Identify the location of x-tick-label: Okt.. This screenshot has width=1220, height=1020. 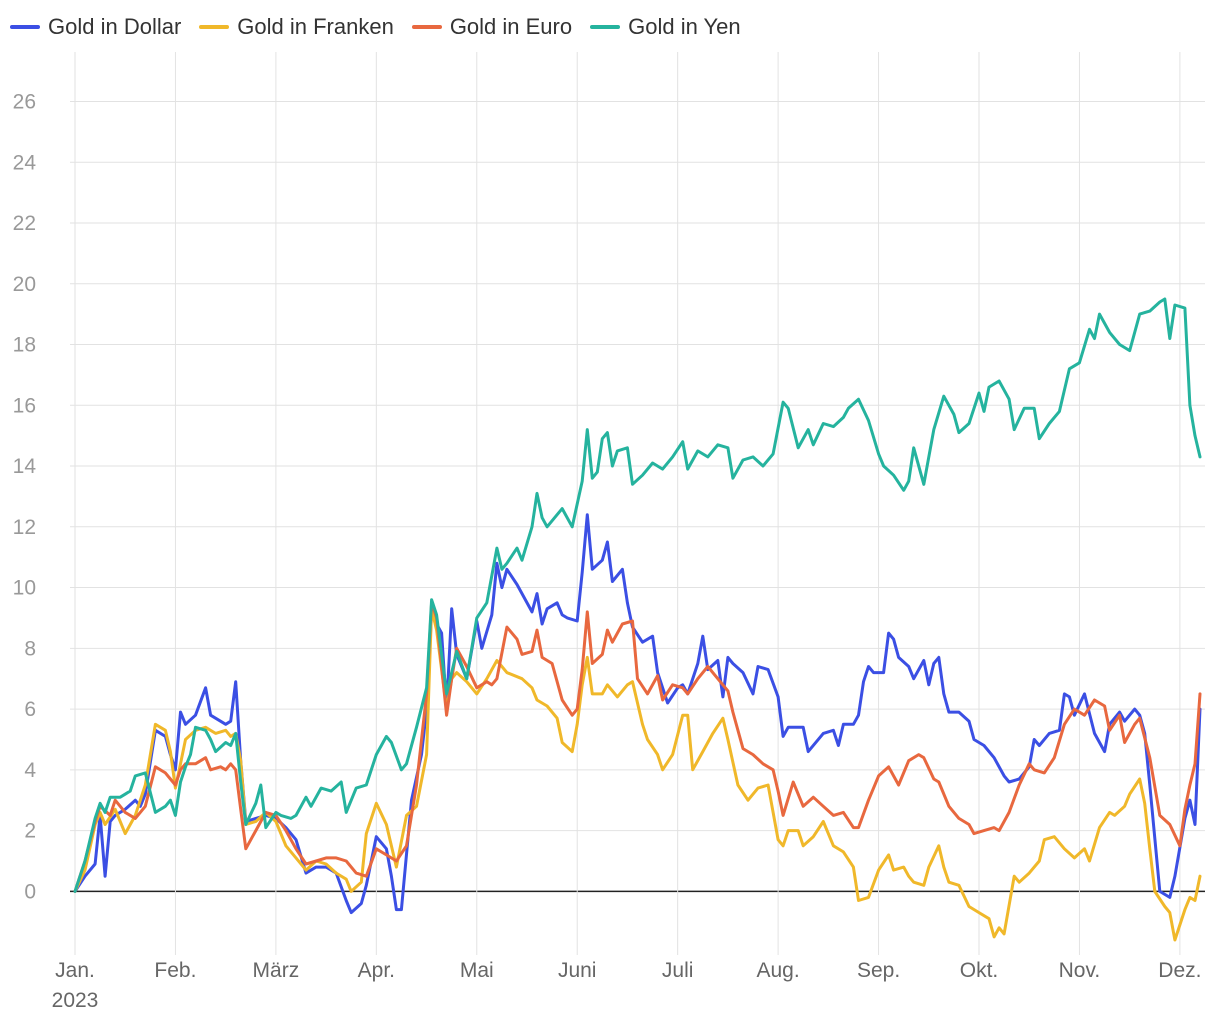
(979, 970).